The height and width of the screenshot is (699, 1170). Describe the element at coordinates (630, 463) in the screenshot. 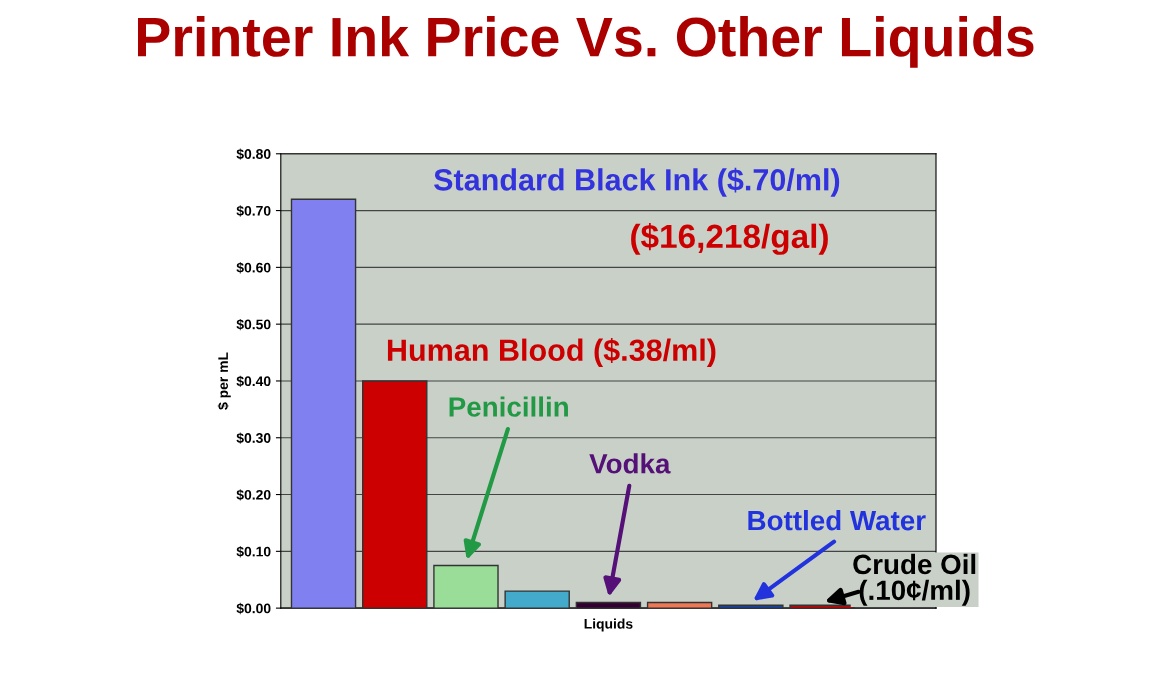

I see `annotation: Vodka` at that location.